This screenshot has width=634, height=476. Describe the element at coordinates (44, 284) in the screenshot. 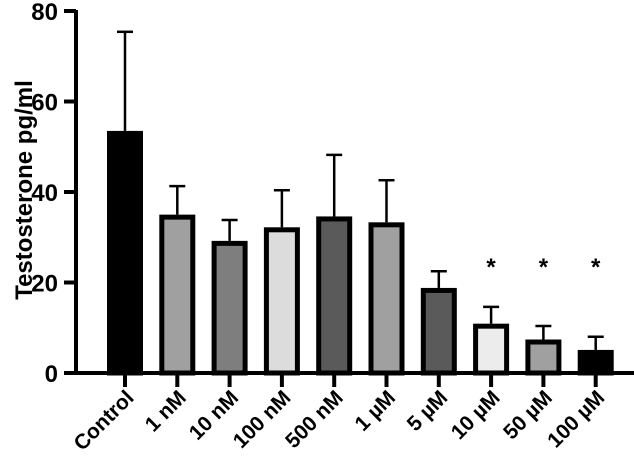

I see `y-tick-label: 20` at that location.